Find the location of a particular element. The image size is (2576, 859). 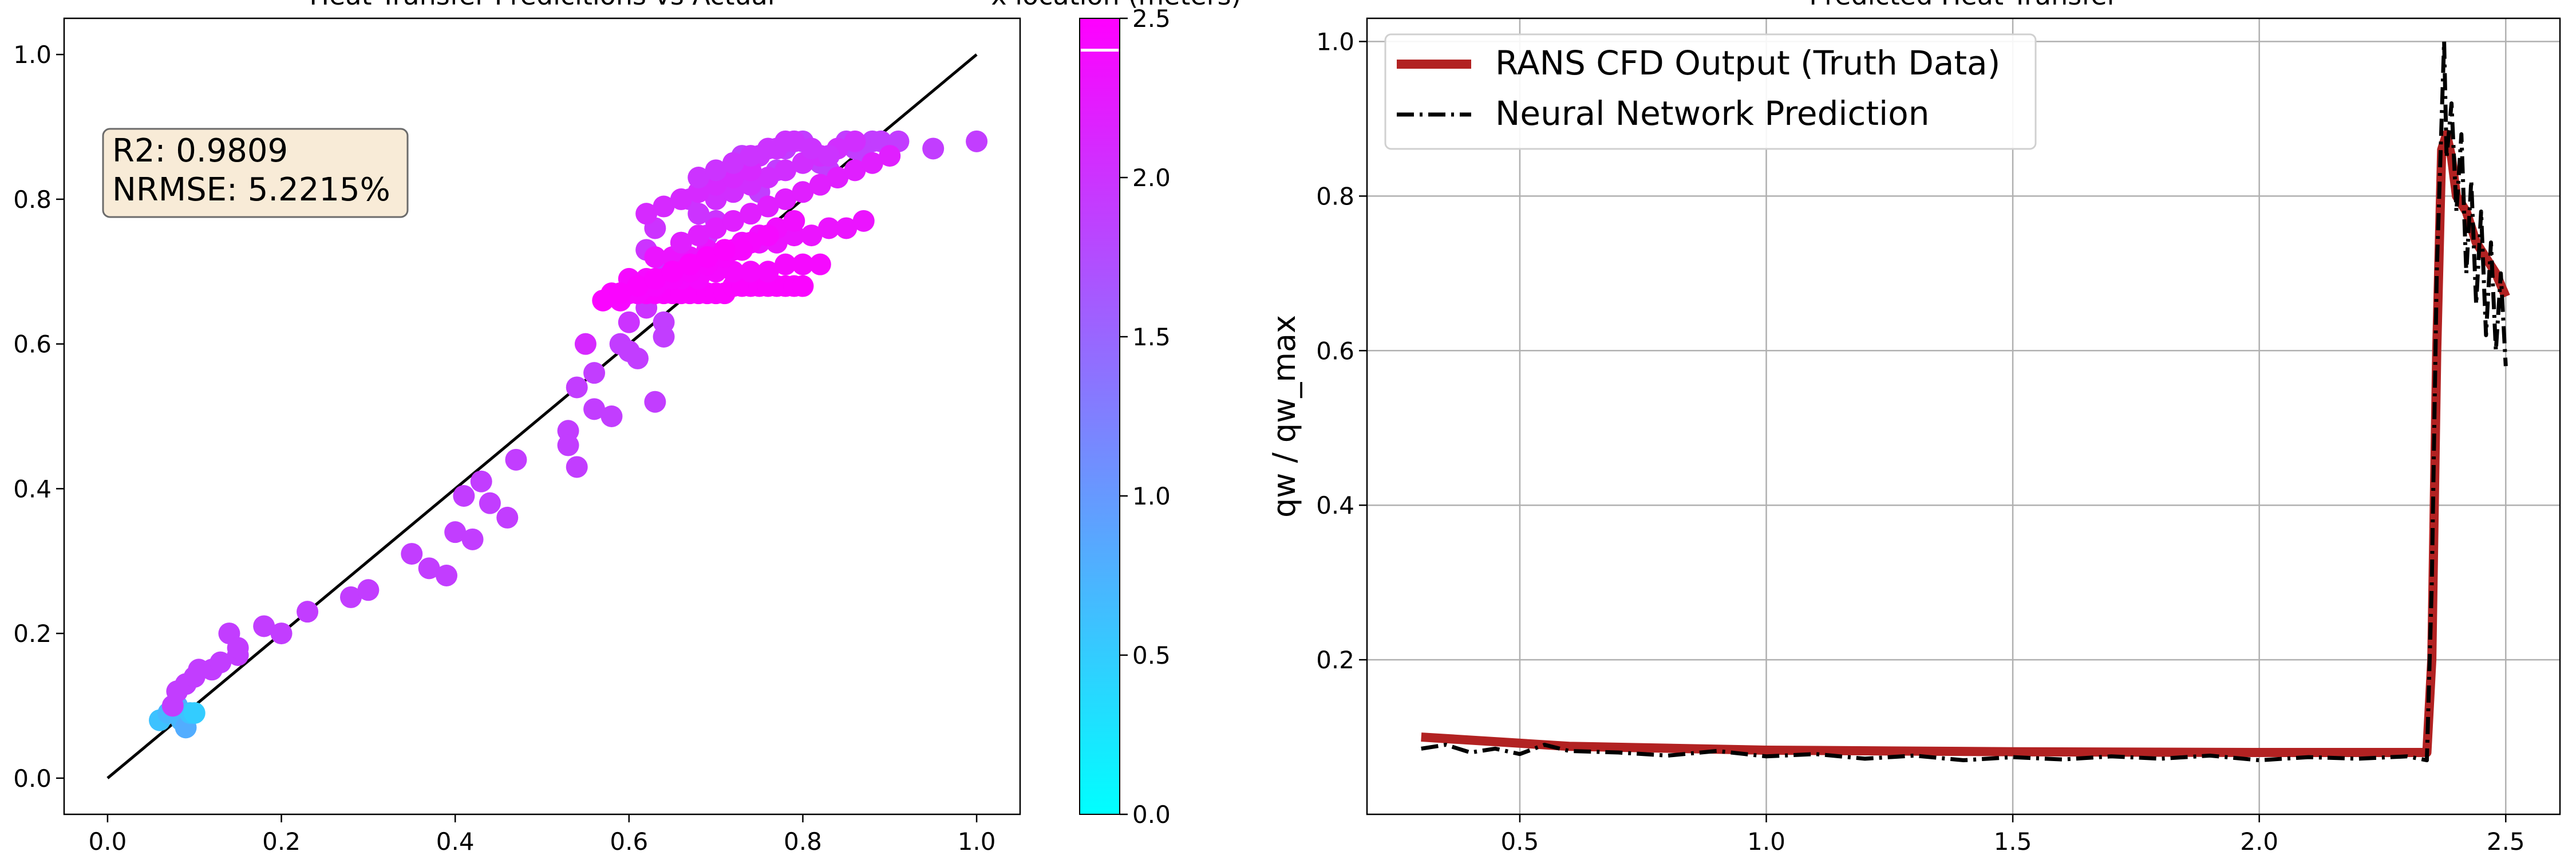

colorbar-tick-label: 2.5 is located at coordinates (1151, 19).